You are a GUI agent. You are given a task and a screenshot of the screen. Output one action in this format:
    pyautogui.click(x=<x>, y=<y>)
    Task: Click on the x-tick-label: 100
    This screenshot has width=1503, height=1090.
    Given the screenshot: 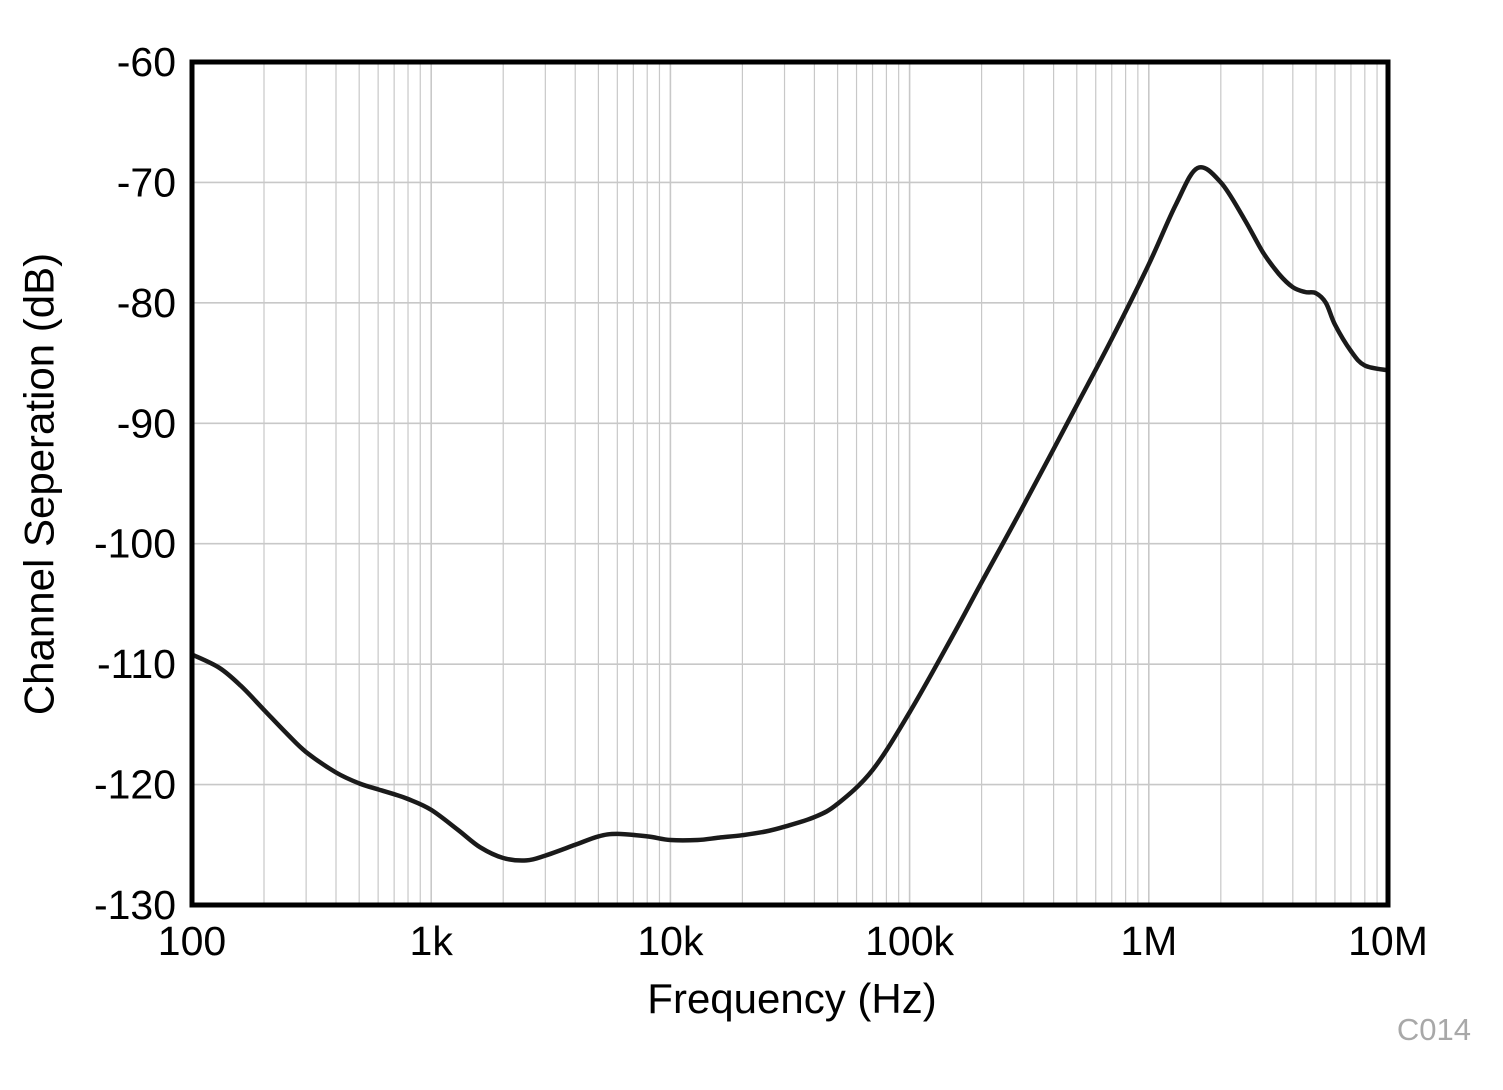 What is the action you would take?
    pyautogui.click(x=192, y=941)
    